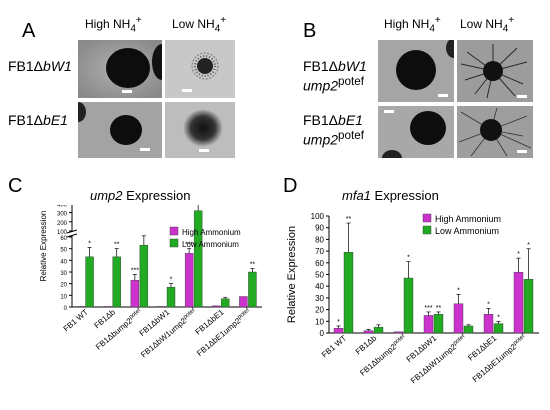 This screenshot has height=410, width=550. I want to click on panel-a-image-bw1-low, so click(200, 69).